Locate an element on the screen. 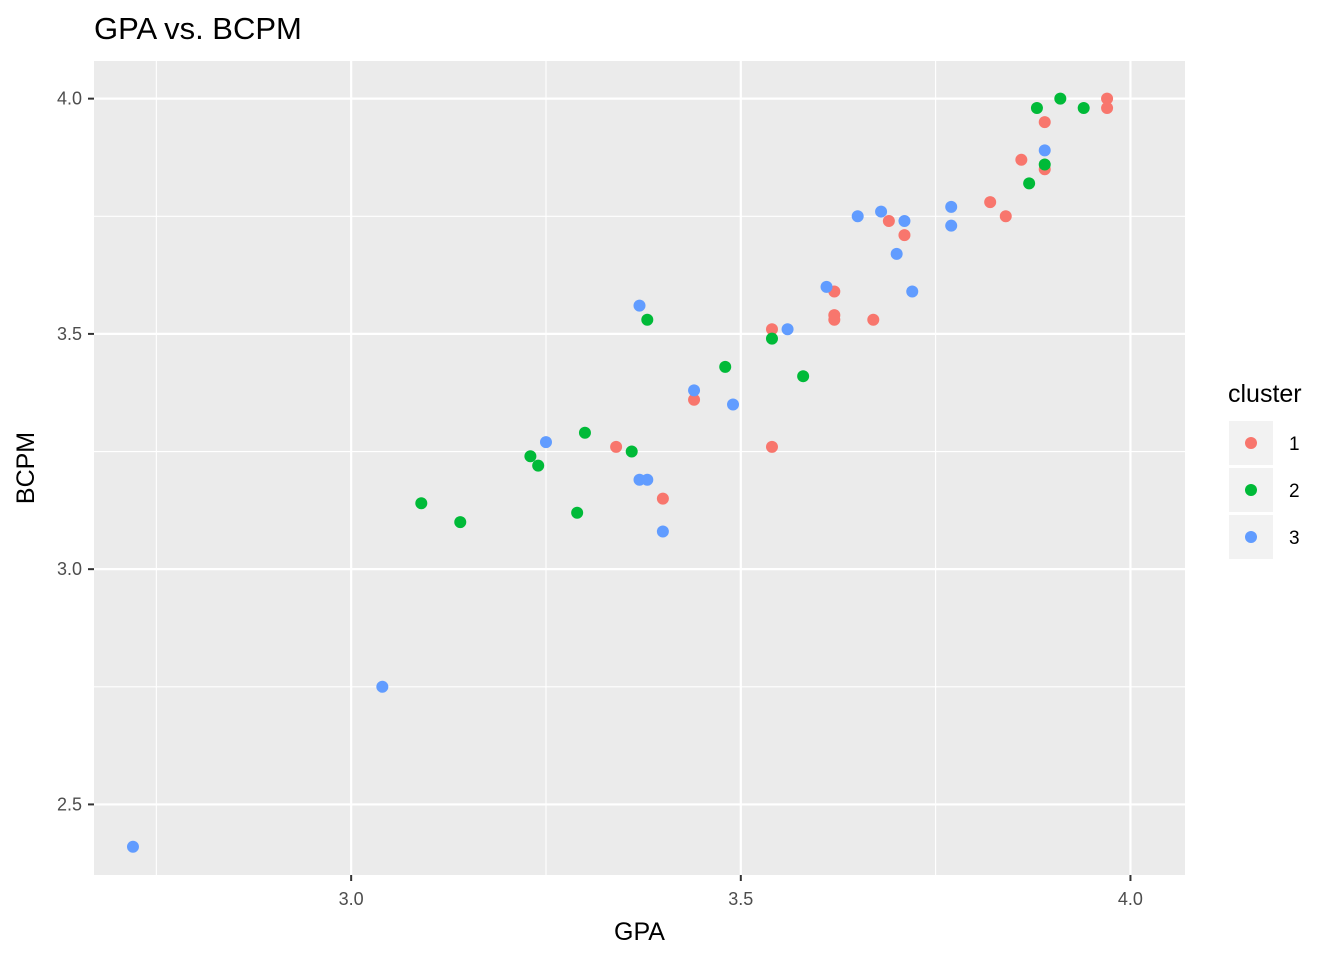 This screenshot has width=1344, height=960. y-tick-label: 3.0 is located at coordinates (69, 569).